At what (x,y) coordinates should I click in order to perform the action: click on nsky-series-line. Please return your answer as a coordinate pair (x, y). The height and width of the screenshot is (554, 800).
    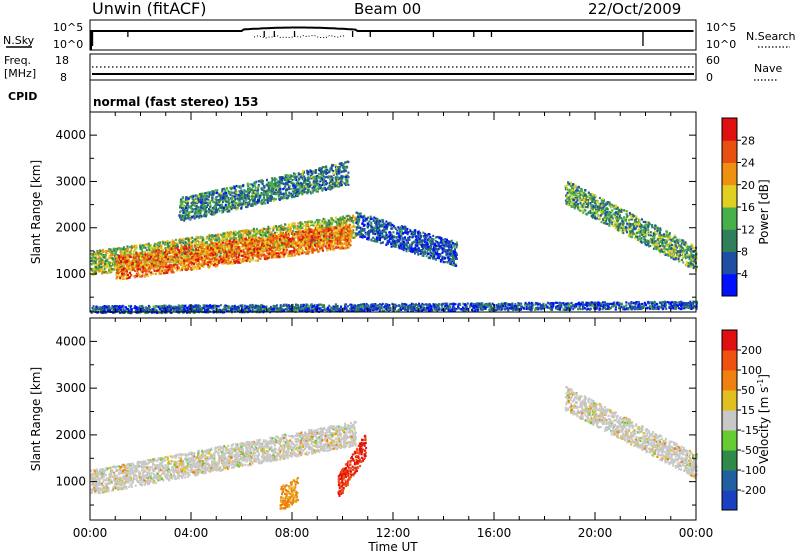
    Looking at the image, I should click on (392, 29).